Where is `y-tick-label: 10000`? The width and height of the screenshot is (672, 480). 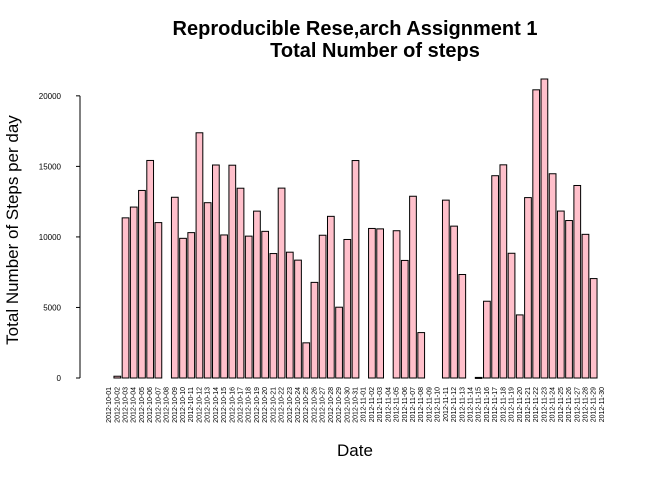 y-tick-label: 10000 is located at coordinates (50, 237).